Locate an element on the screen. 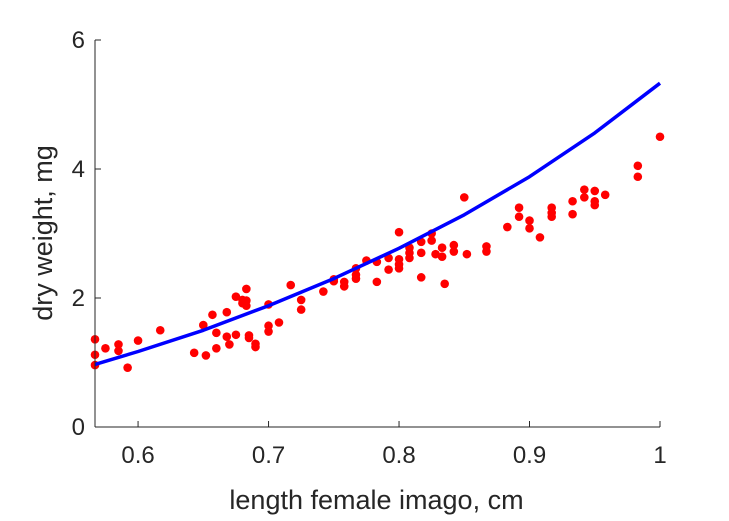 The image size is (729, 521). x-tick-label: 0.7 is located at coordinates (268, 455).